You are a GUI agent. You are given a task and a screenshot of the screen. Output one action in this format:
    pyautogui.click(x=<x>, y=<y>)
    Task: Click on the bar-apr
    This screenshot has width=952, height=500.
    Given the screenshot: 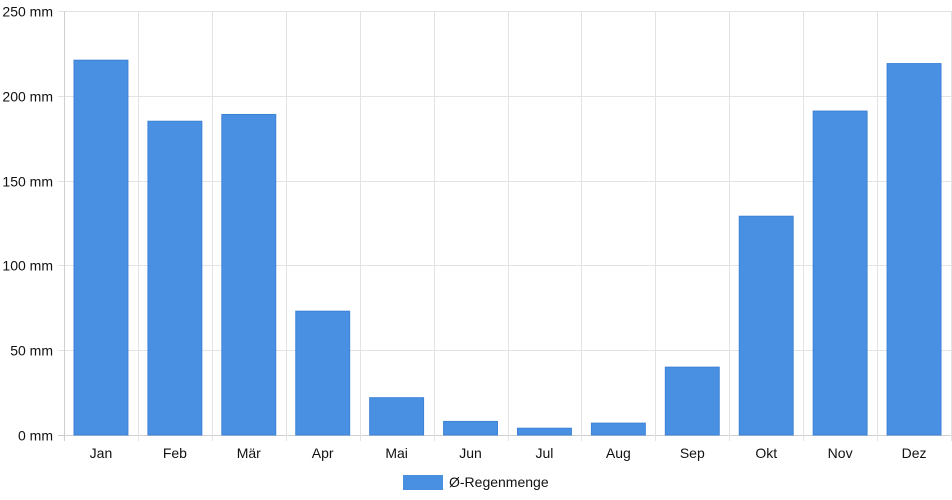 What is the action you would take?
    pyautogui.click(x=323, y=373)
    